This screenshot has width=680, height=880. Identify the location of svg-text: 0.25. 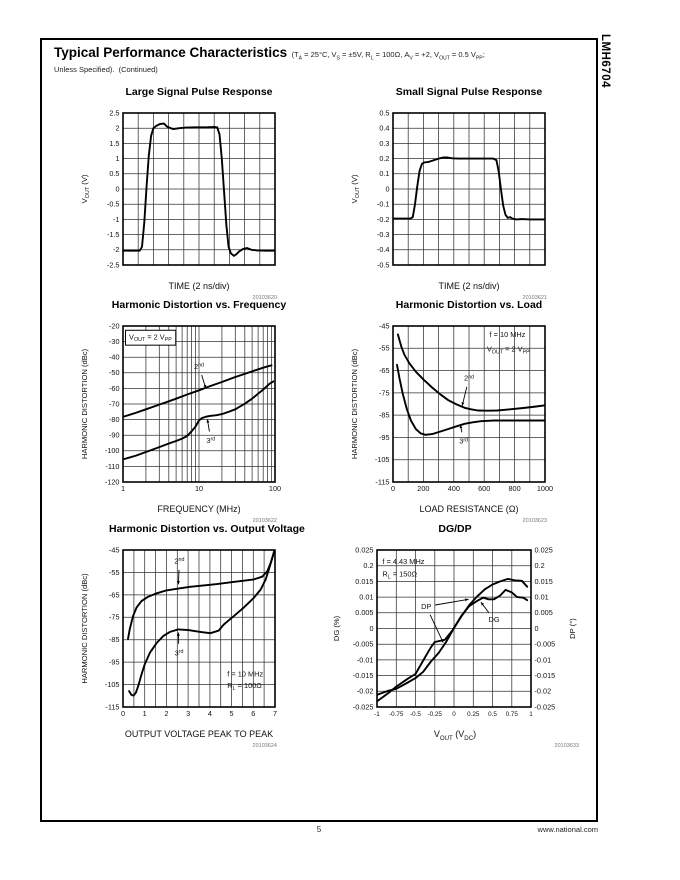
(473, 714).